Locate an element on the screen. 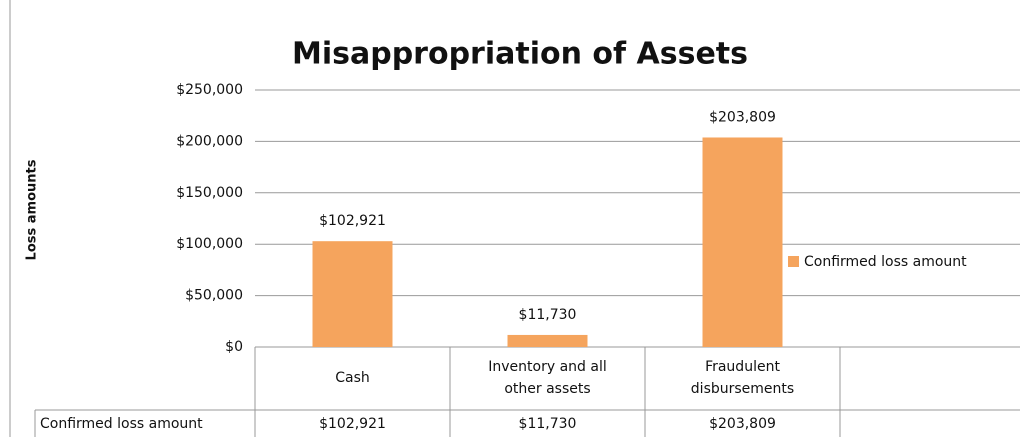 This screenshot has width=1023, height=437. legend-swatch is located at coordinates (793, 261).